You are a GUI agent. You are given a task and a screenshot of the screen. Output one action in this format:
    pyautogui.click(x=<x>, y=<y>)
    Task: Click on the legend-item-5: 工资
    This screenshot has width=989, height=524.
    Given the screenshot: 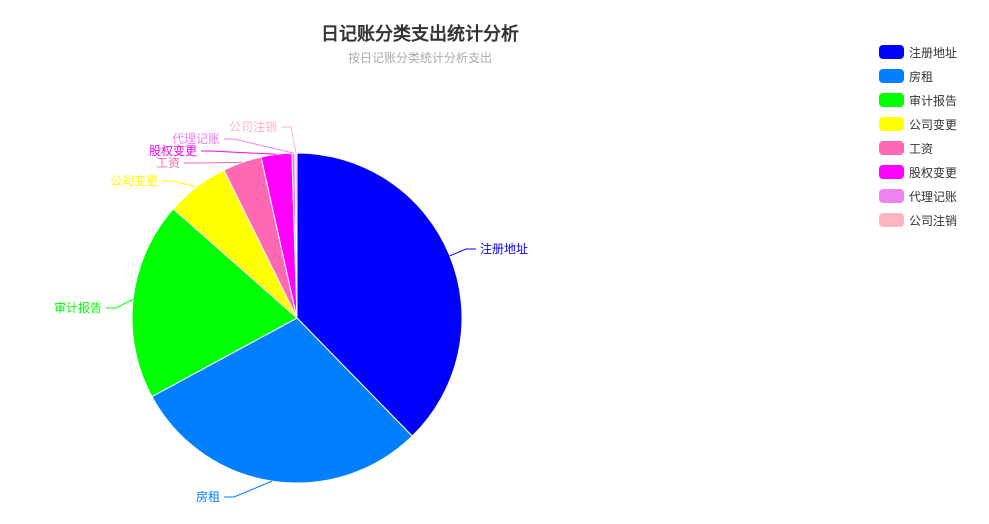 What is the action you would take?
    pyautogui.click(x=934, y=148)
    